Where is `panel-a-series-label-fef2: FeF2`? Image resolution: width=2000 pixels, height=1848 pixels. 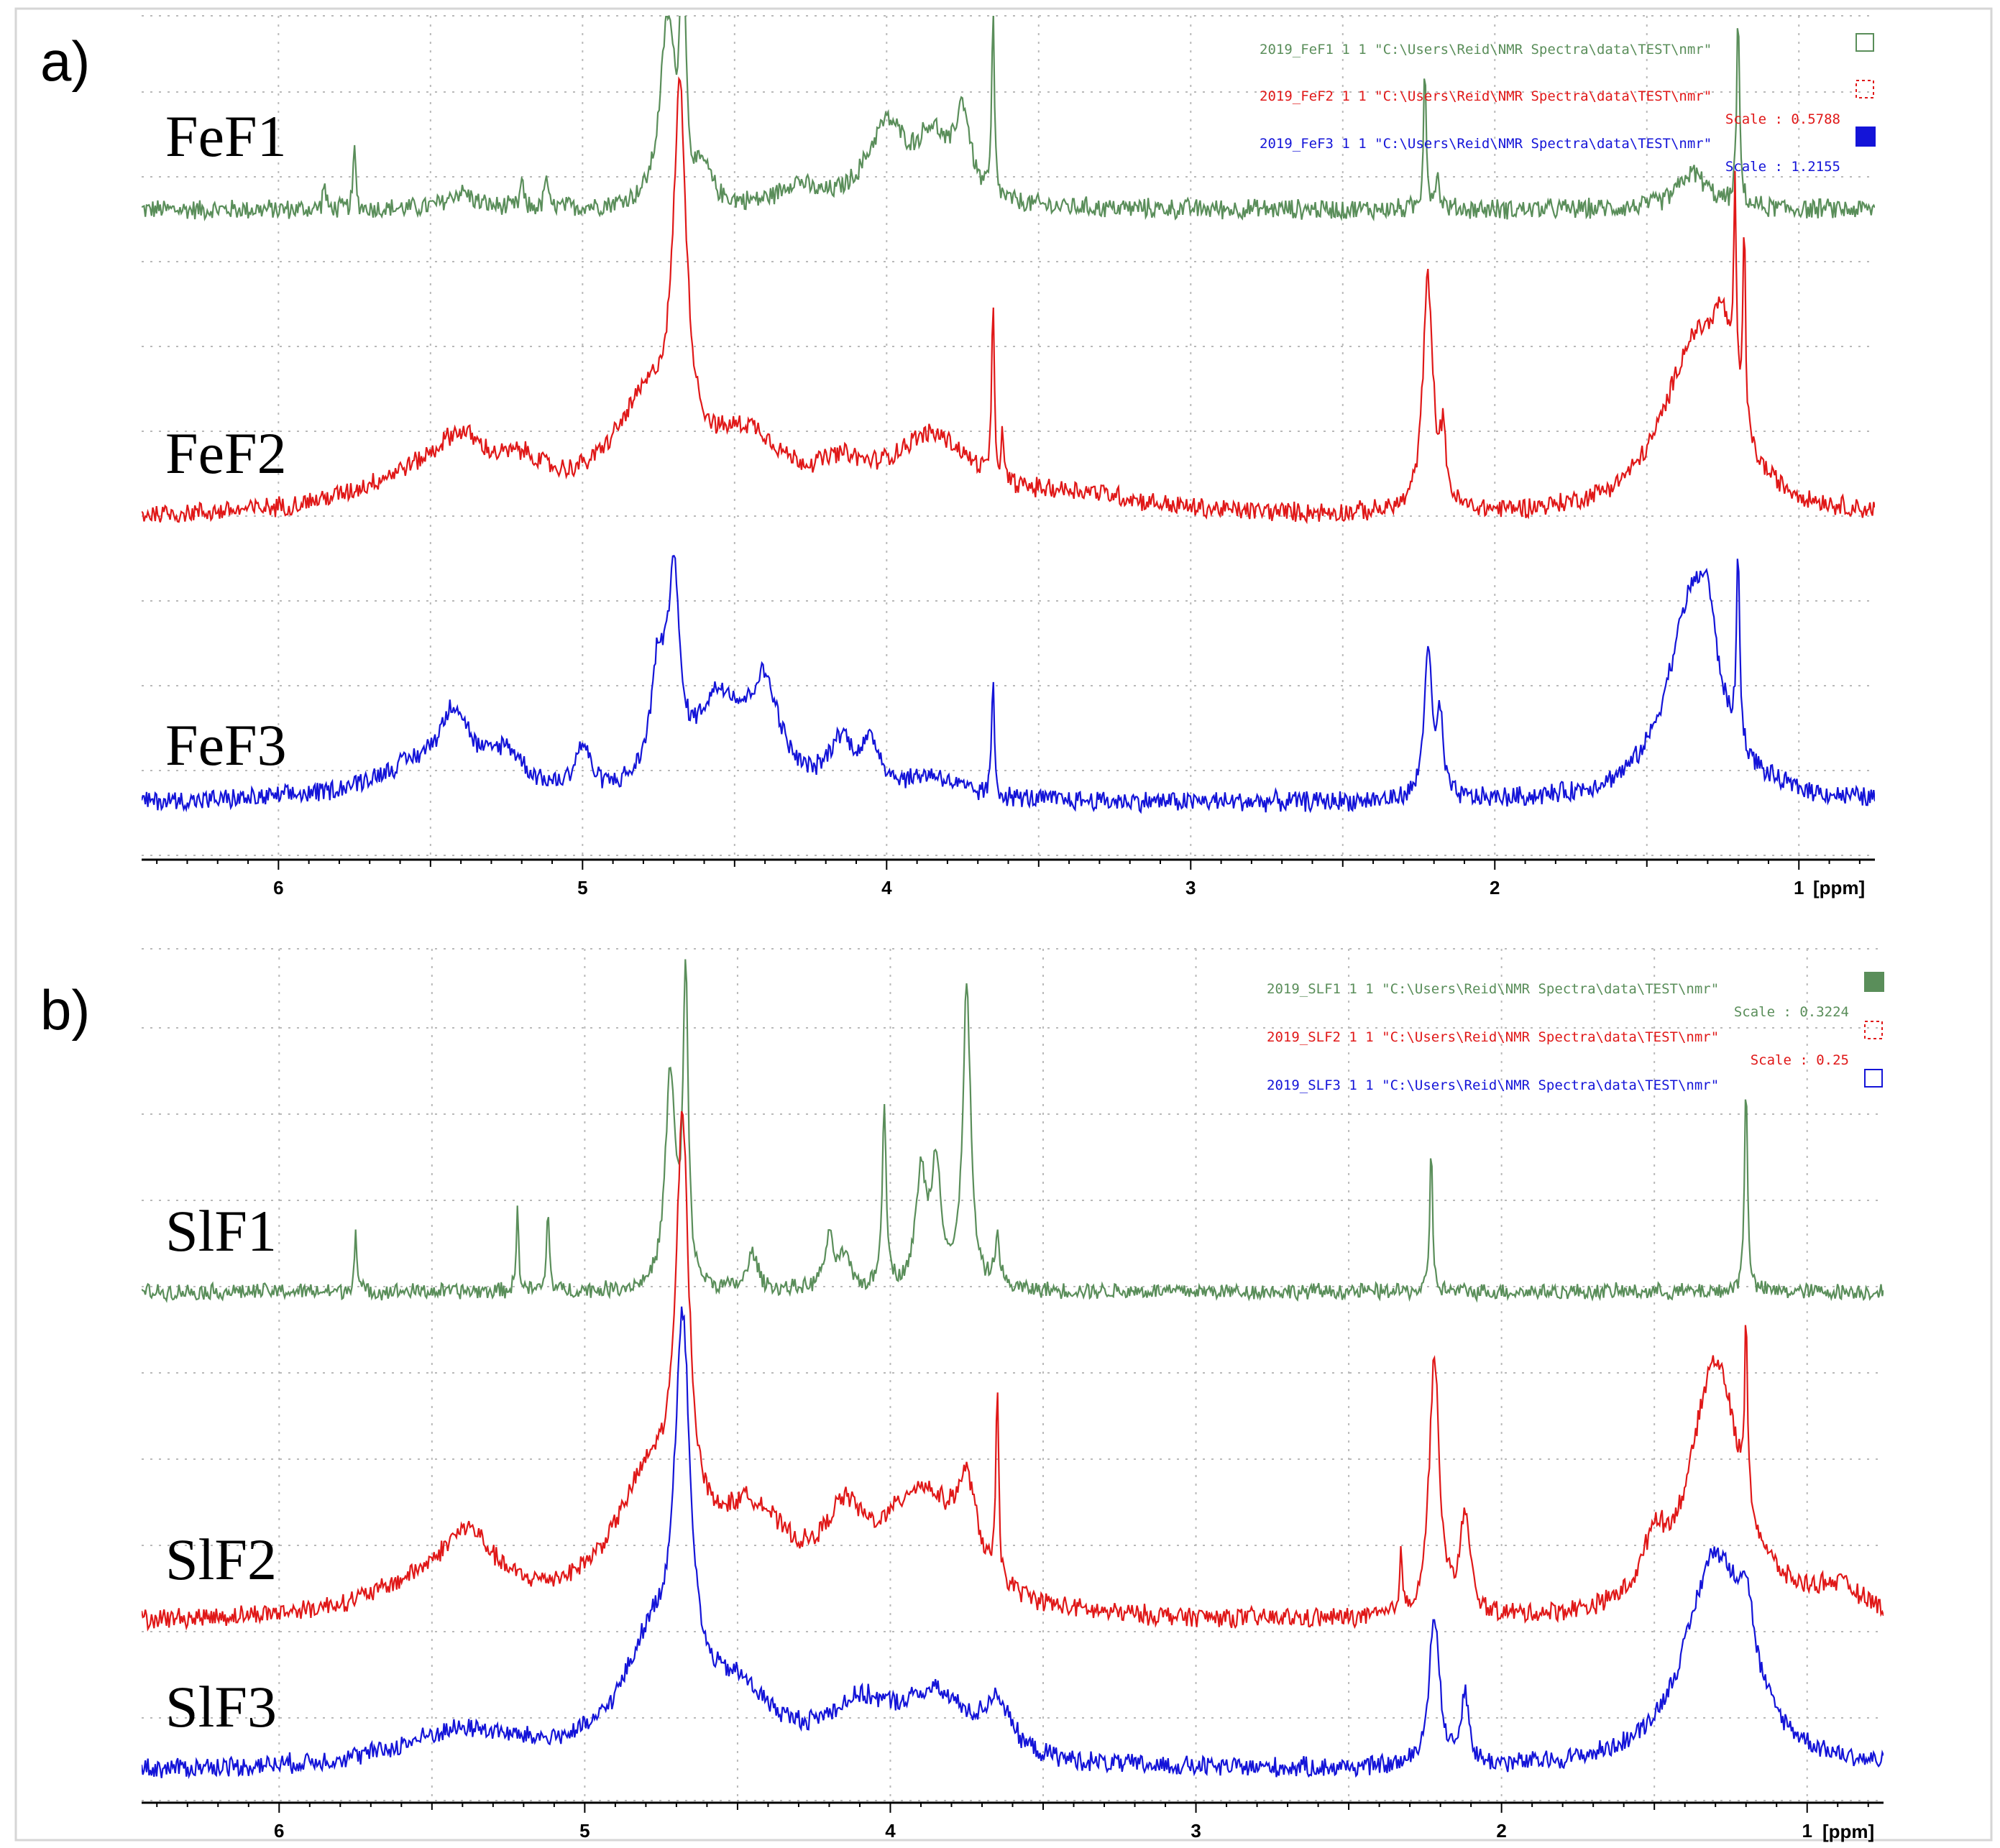
panel-a-series-label-fef2: FeF2 is located at coordinates (226, 453).